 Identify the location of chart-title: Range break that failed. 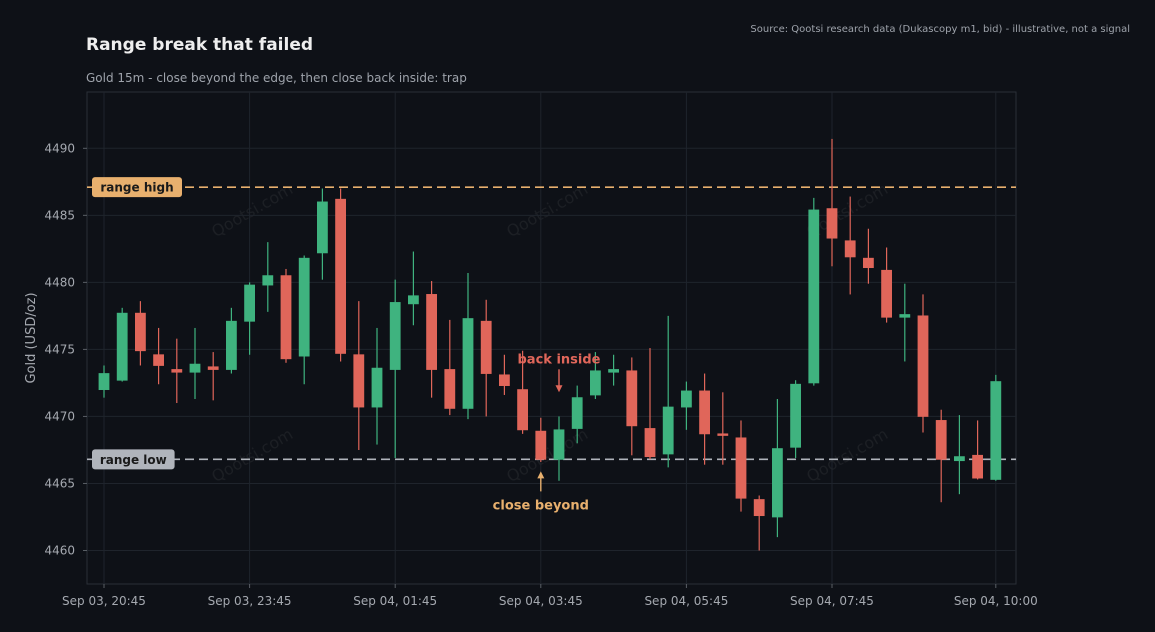
(200, 45).